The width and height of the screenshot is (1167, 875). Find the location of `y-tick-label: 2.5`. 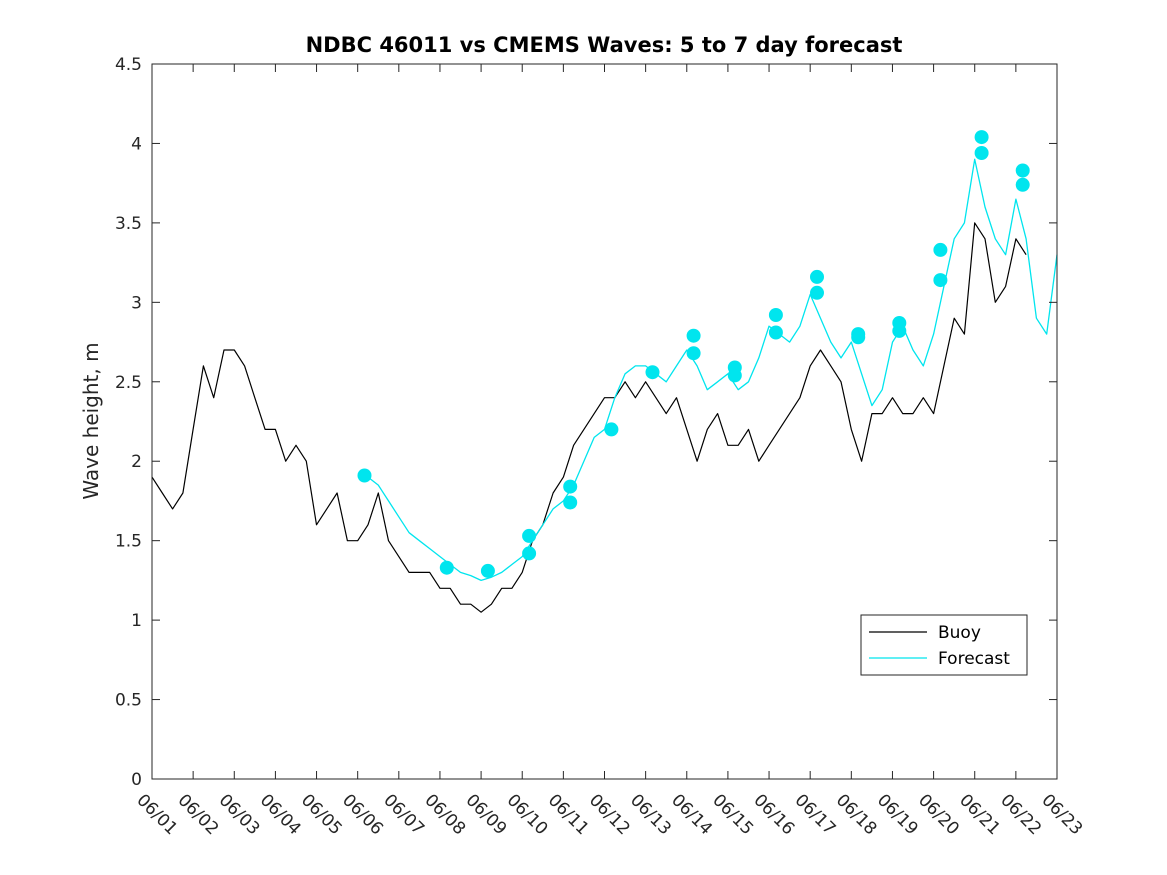

y-tick-label: 2.5 is located at coordinates (128, 383).